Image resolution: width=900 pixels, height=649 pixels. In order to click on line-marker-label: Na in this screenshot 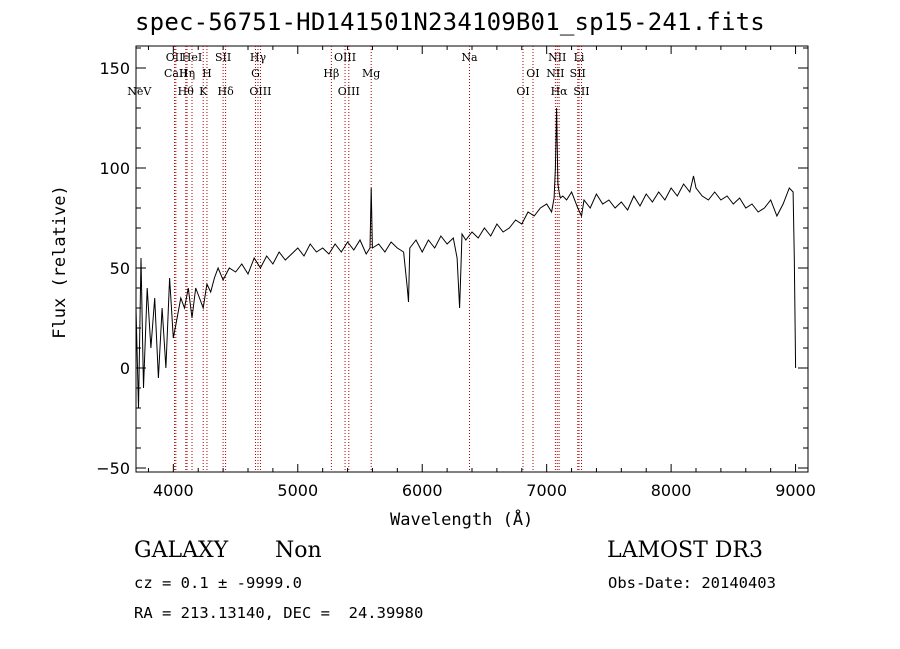, I will do `click(469, 57)`.